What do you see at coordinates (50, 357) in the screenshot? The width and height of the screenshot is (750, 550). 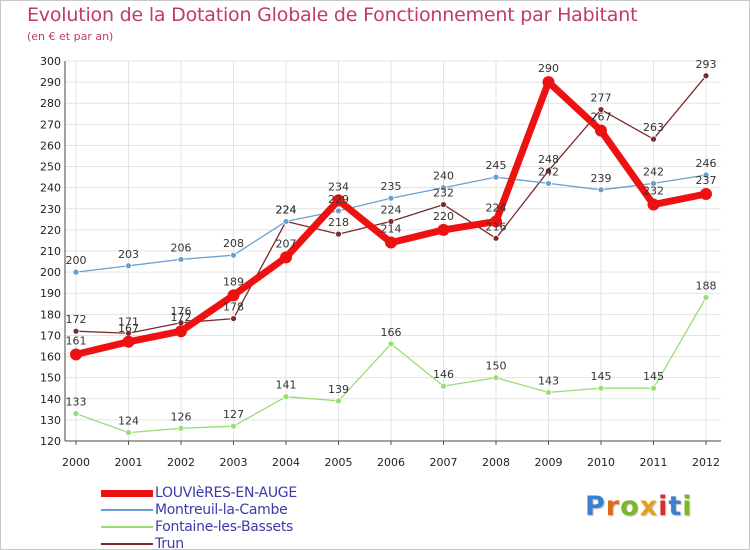 I see `y-tick-label: 160` at bounding box center [50, 357].